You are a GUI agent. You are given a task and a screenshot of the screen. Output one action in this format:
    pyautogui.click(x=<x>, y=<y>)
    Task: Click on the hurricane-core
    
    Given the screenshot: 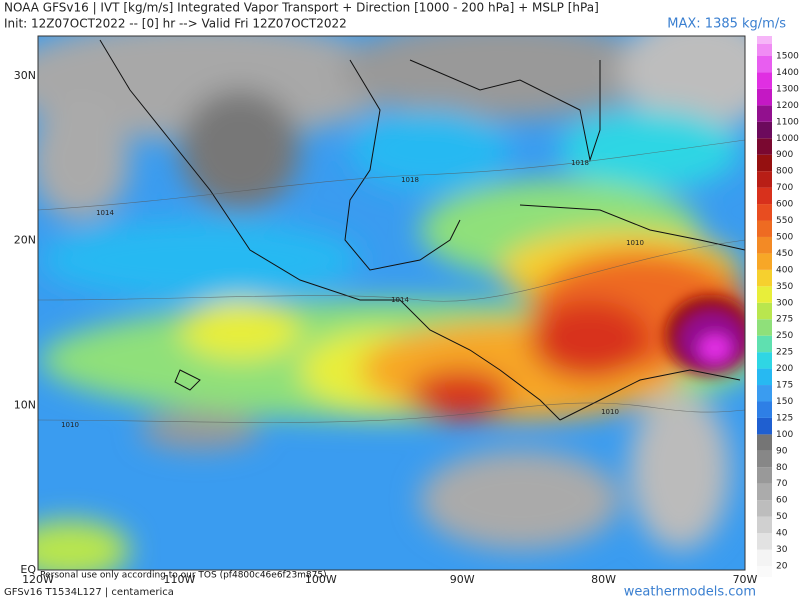 What is the action you would take?
    pyautogui.click(x=705, y=335)
    